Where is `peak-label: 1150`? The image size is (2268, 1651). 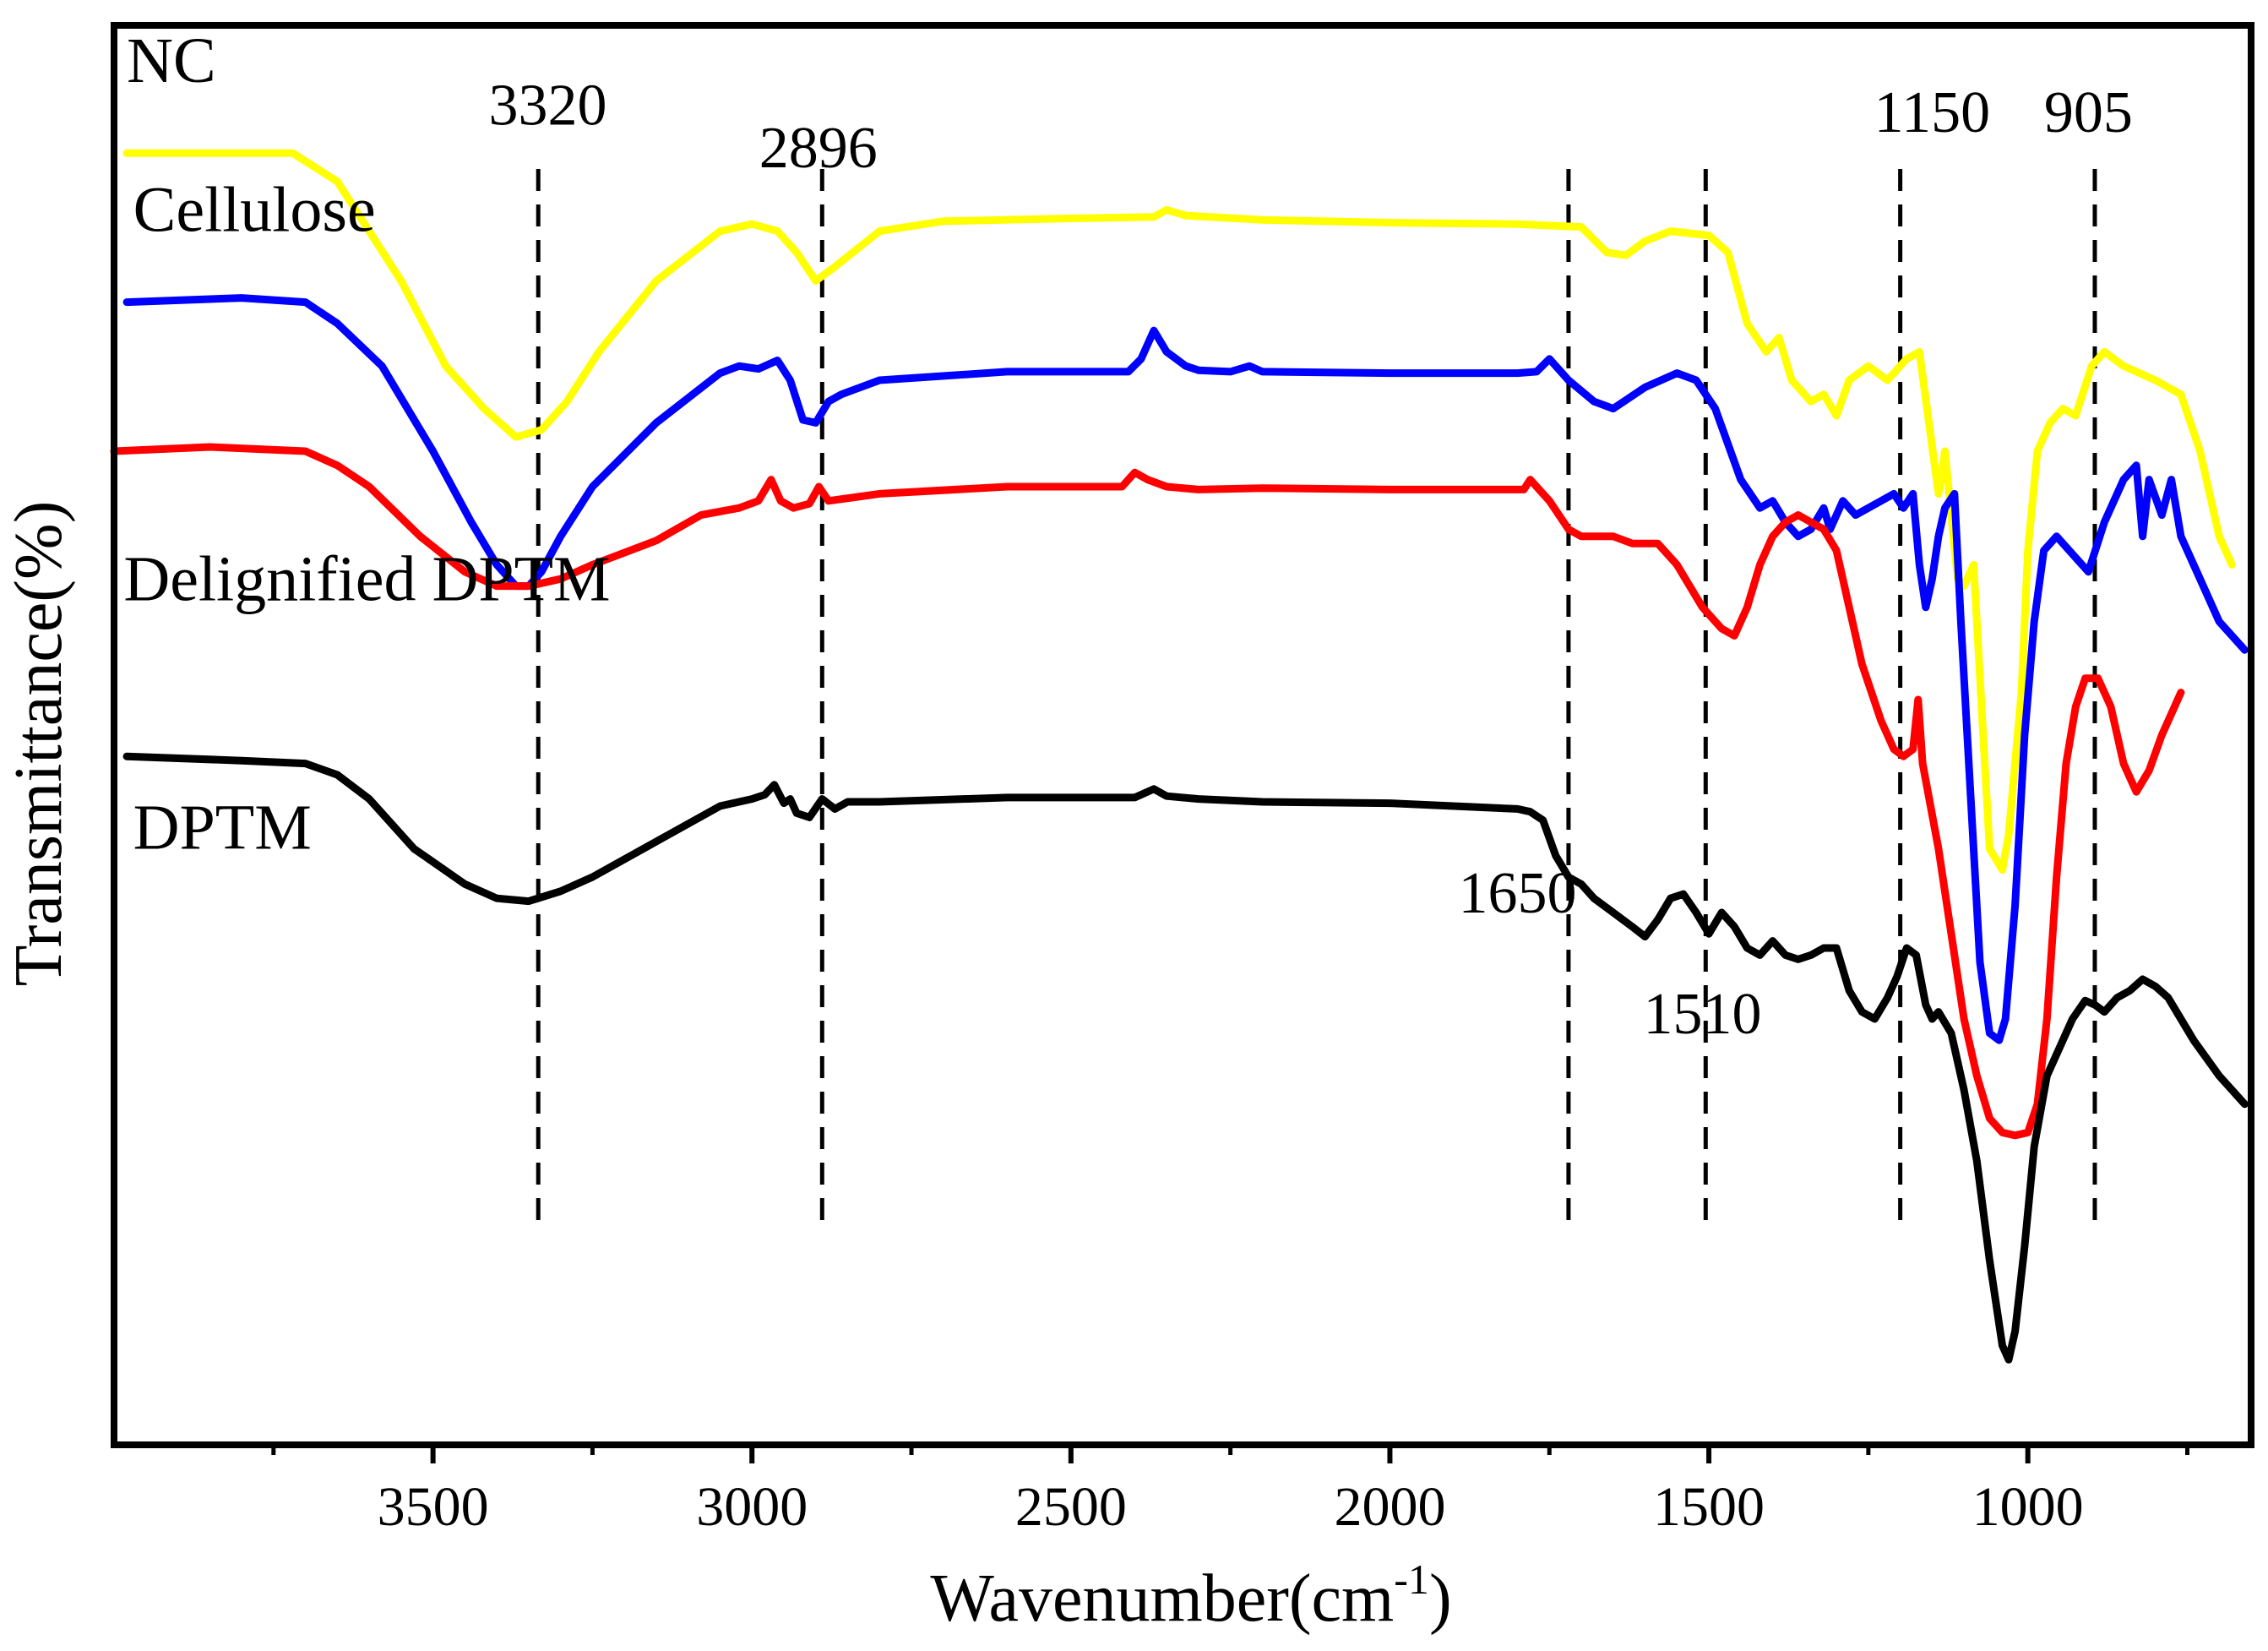
peak-label: 1150 is located at coordinates (1932, 112).